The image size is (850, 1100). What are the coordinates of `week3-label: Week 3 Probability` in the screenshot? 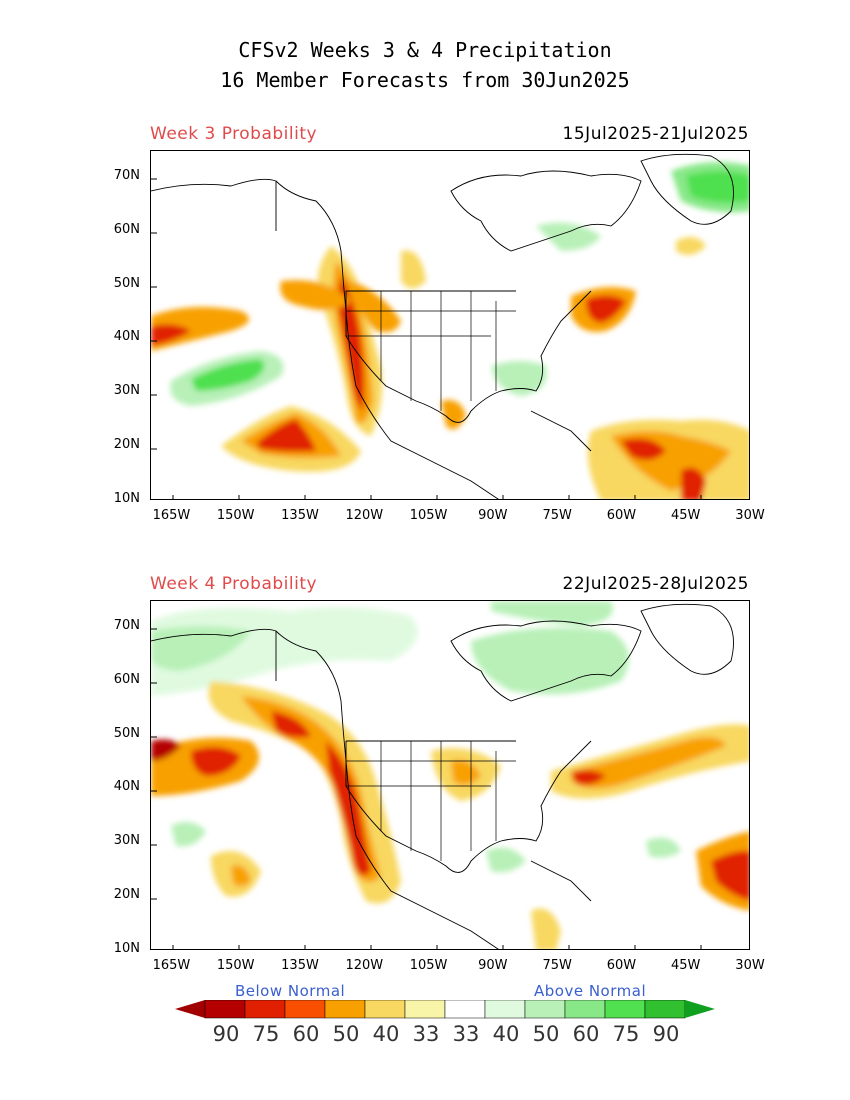 It's located at (234, 134).